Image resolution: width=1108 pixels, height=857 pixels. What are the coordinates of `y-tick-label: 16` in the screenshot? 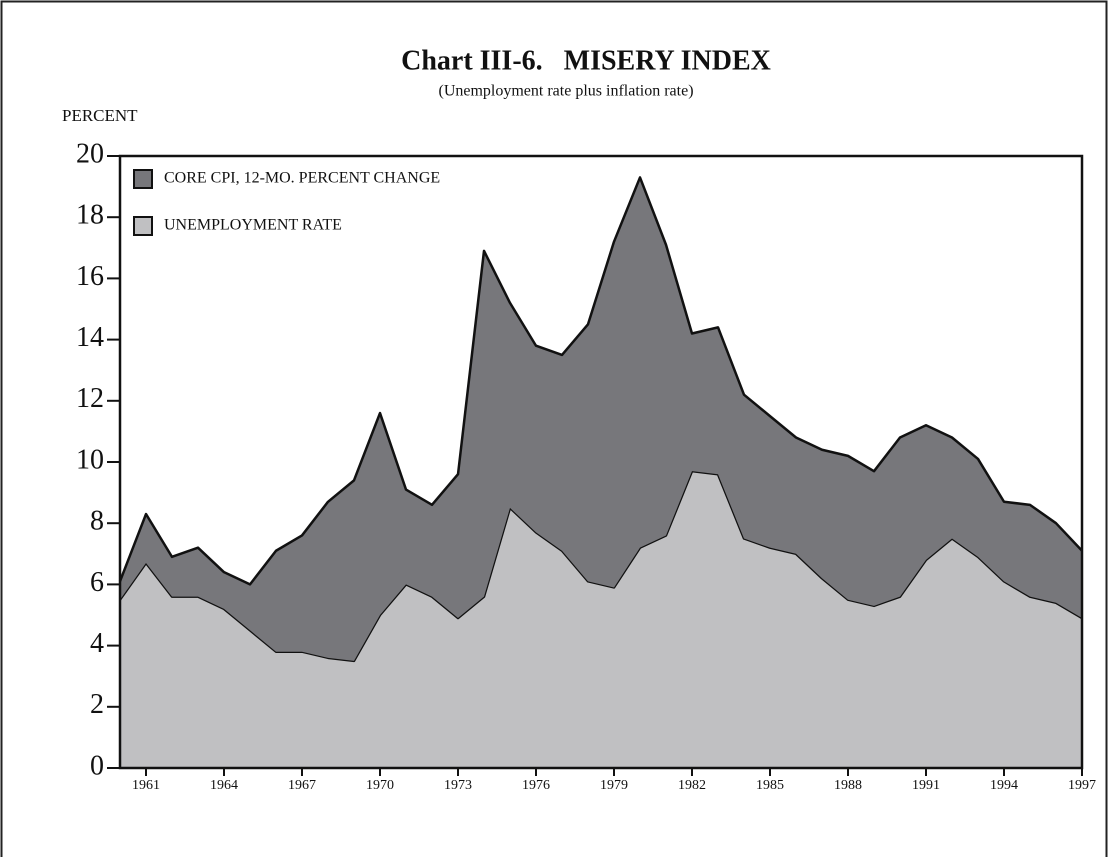 It's located at (90, 276).